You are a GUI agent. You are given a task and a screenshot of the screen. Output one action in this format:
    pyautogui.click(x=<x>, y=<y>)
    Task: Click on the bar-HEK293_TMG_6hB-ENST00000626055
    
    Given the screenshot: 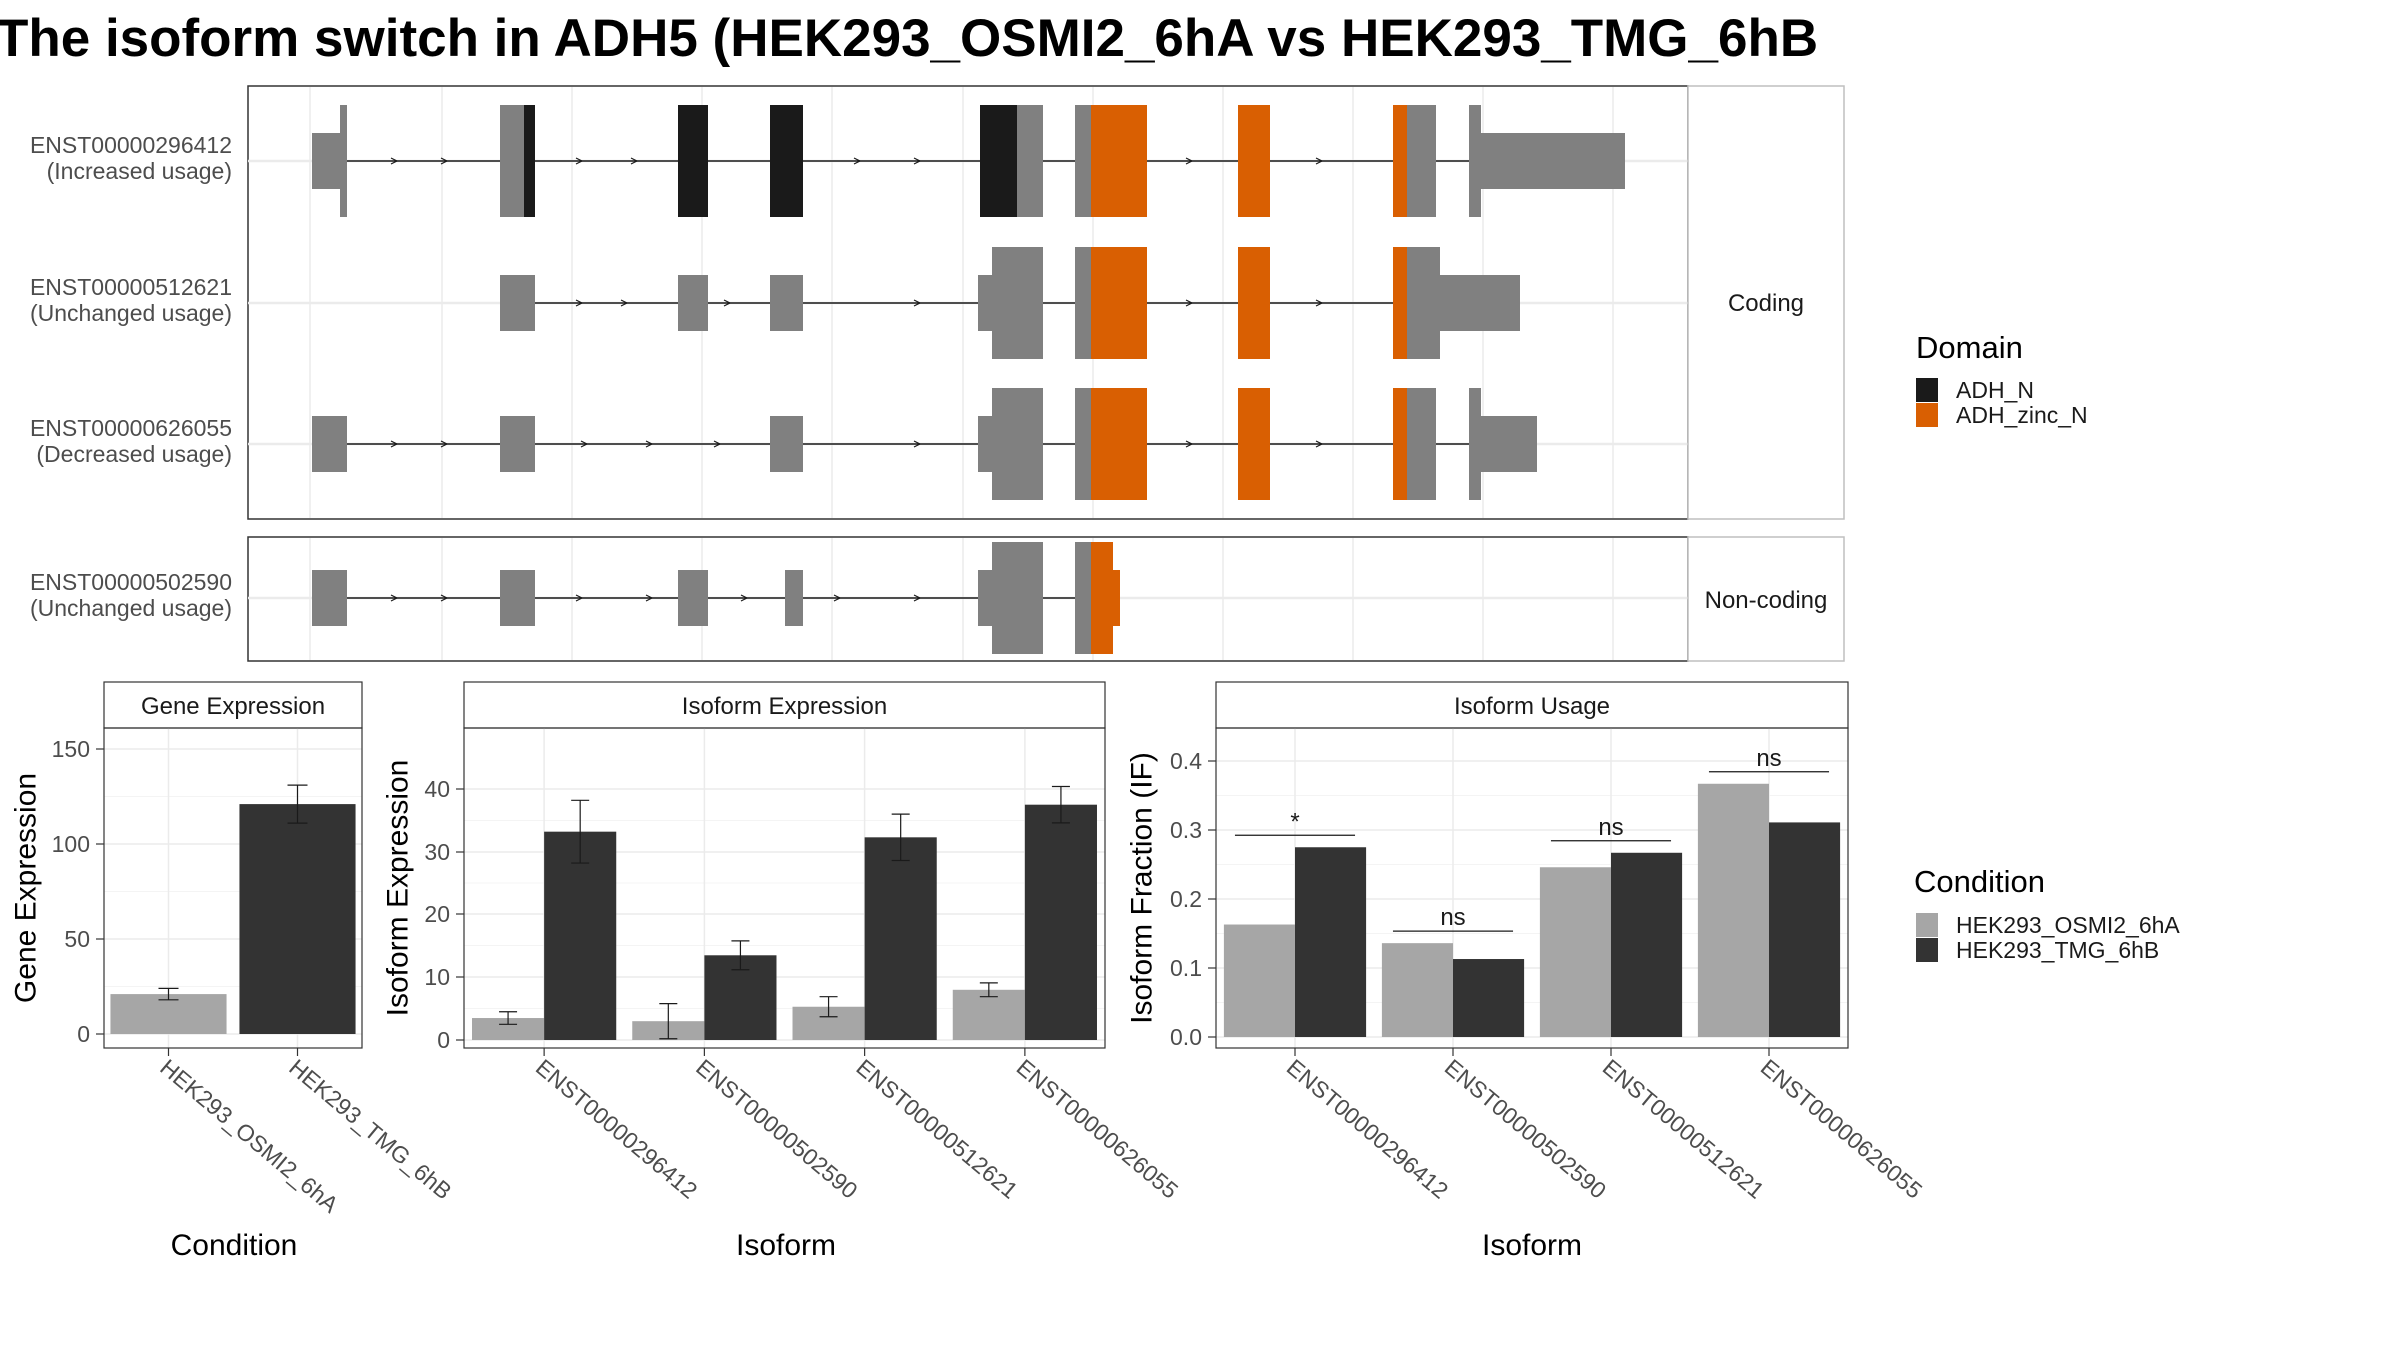 What is the action you would take?
    pyautogui.click(x=1805, y=929)
    